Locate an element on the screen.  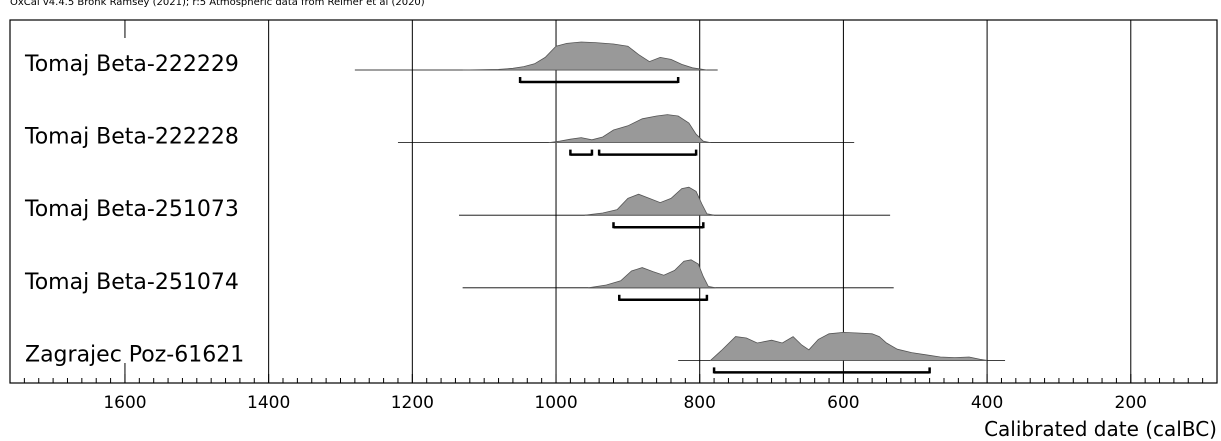
tick-label-1200: 1200 is located at coordinates (412, 403).